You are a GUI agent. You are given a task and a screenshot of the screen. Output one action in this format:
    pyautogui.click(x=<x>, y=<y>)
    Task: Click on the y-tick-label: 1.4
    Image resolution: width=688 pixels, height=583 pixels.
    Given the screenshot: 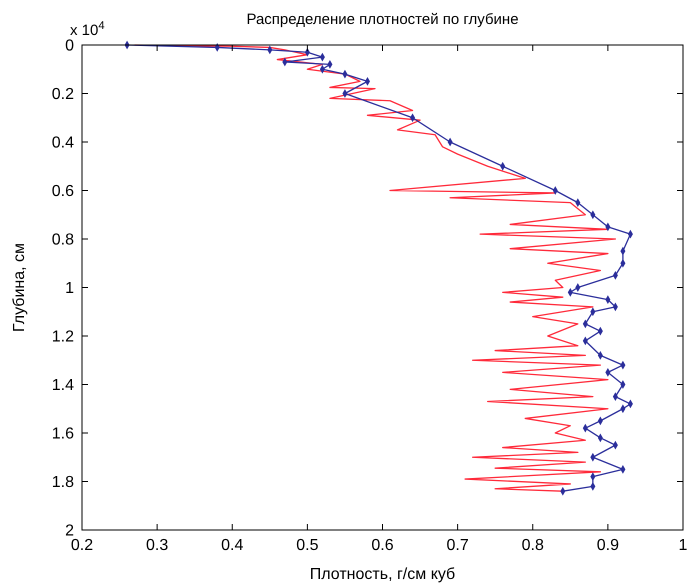 What is the action you would take?
    pyautogui.click(x=63, y=385)
    